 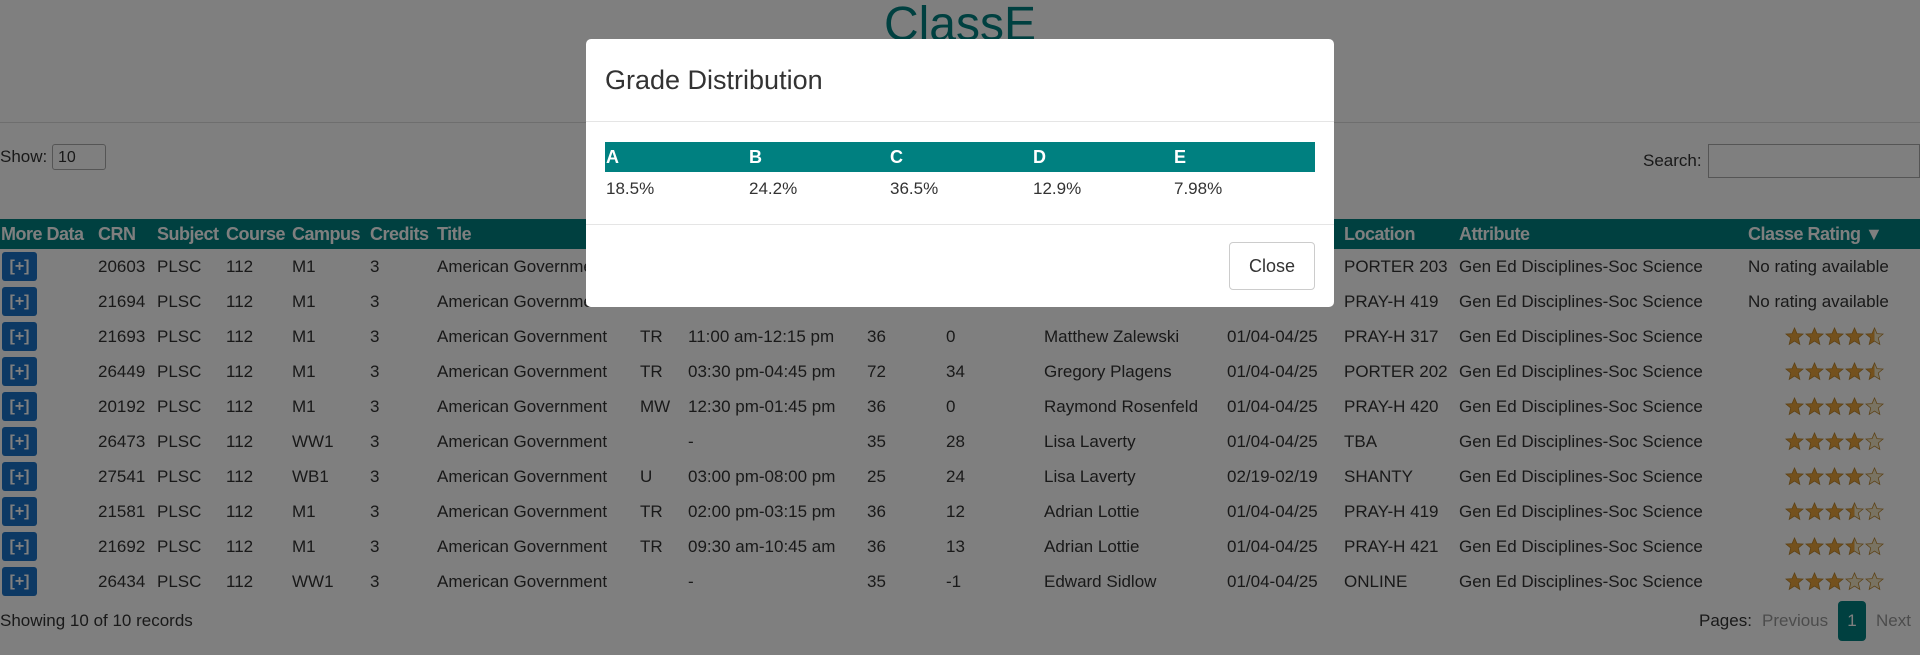 What do you see at coordinates (914, 188) in the screenshot?
I see `grade-percent: 36.5%` at bounding box center [914, 188].